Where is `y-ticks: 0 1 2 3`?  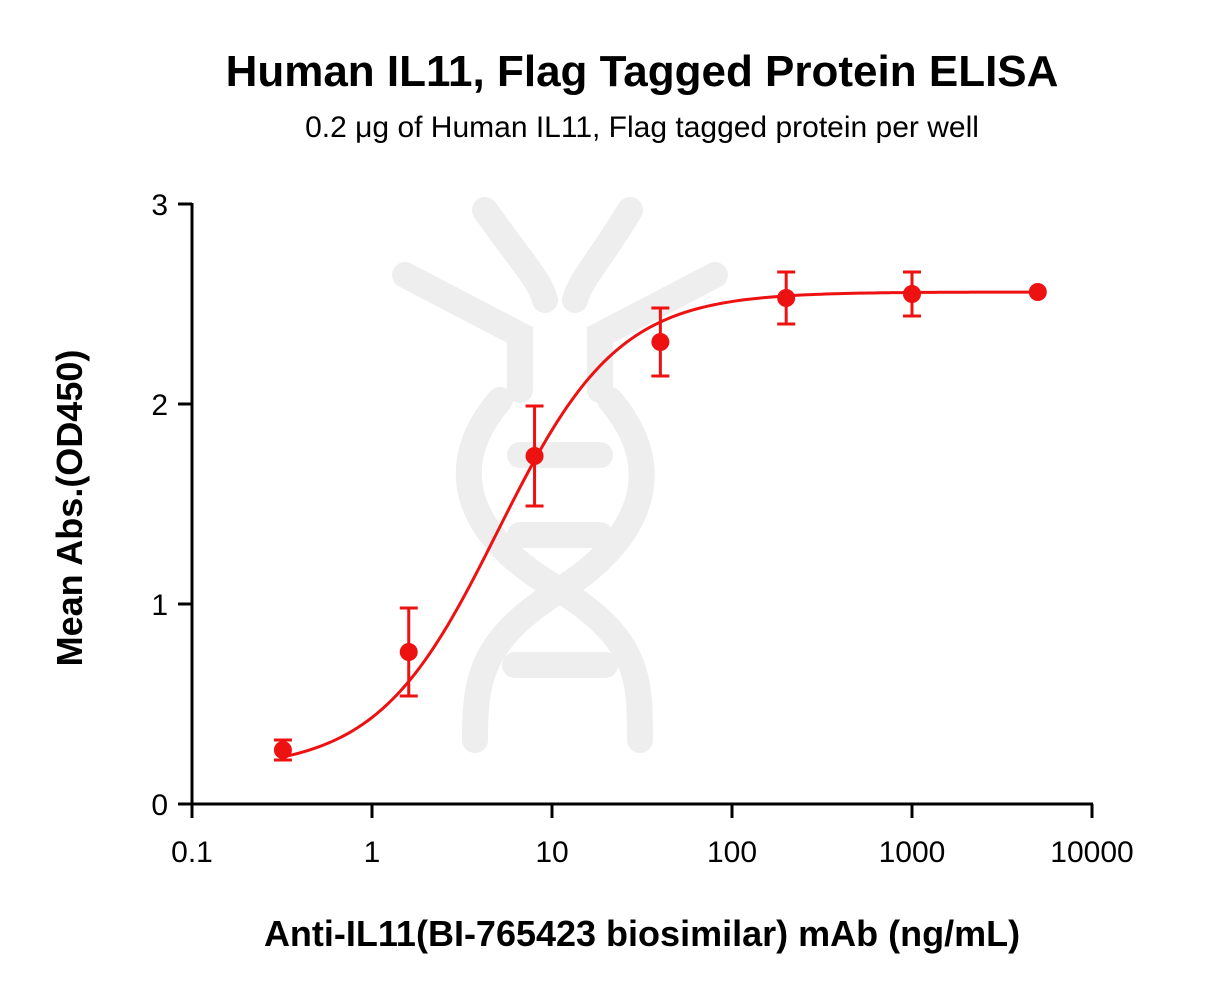 y-ticks: 0 1 2 3 is located at coordinates (171, 505).